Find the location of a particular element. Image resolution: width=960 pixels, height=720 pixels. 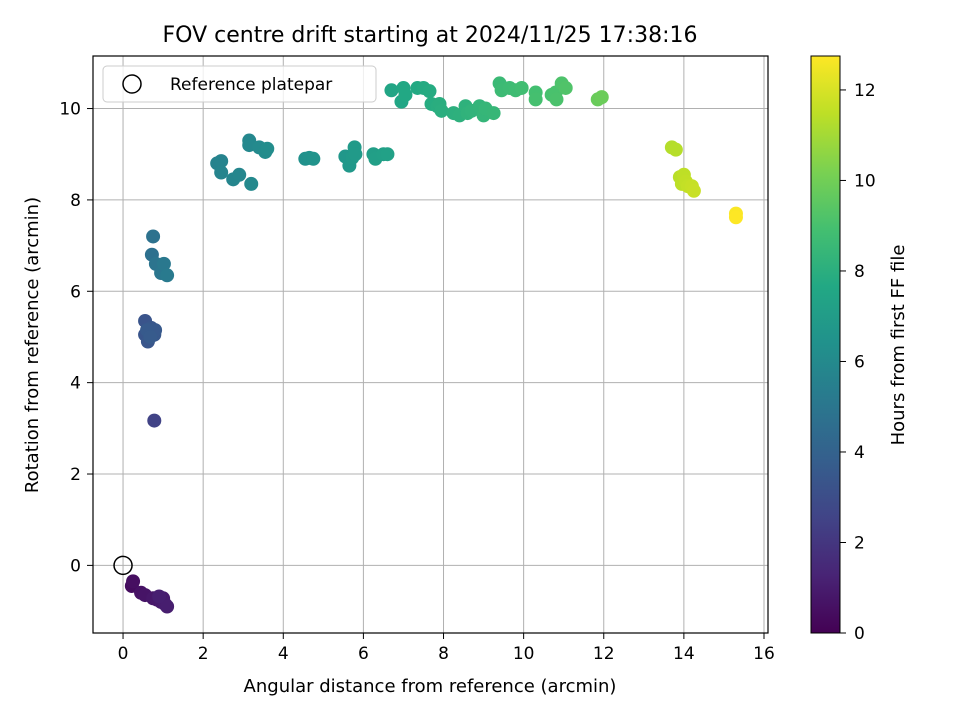

colorbar-tick-label: 2 is located at coordinates (859, 543).